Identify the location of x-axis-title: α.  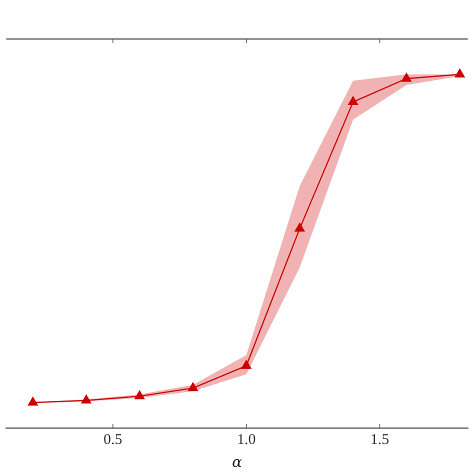
(237, 461).